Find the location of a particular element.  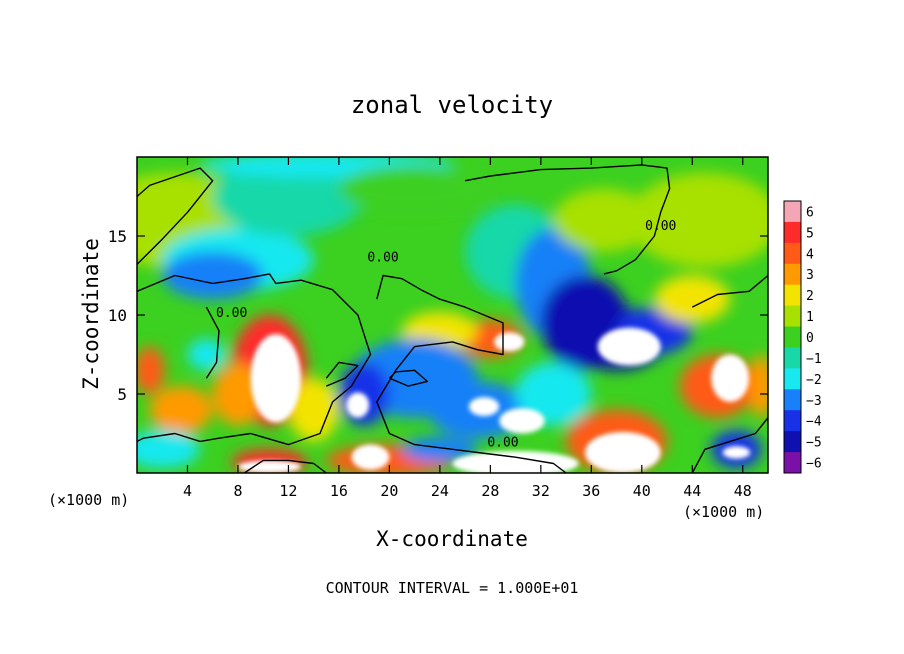

x-tick-label: 8 is located at coordinates (237, 491).